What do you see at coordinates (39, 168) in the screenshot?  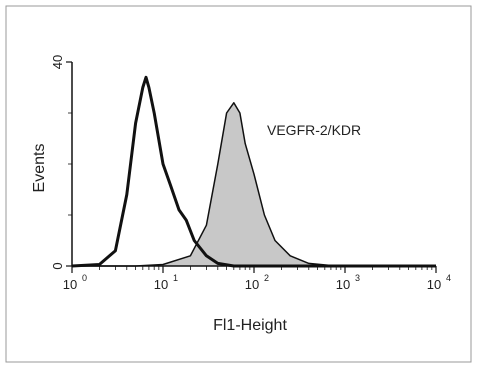 I see `y-axis-label: Events` at bounding box center [39, 168].